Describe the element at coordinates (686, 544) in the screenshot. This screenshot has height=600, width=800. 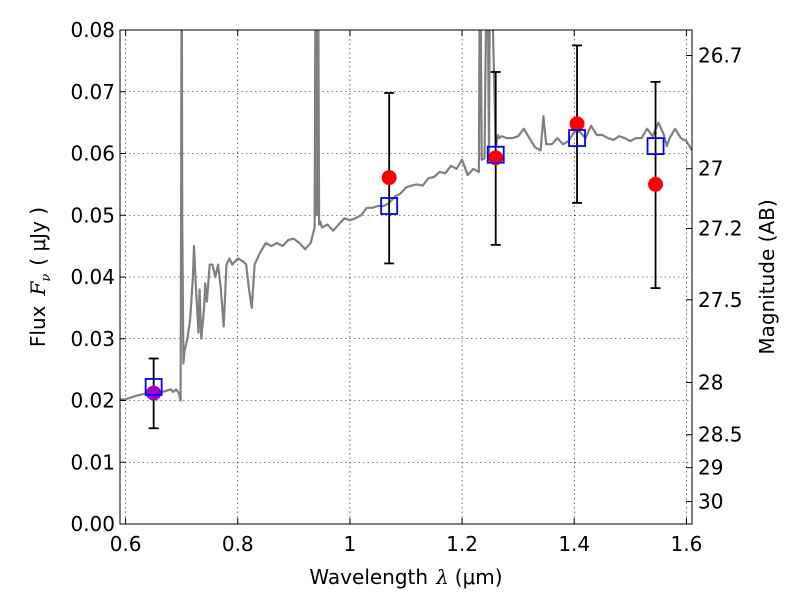
I see `x-tick-label: 1.6` at that location.